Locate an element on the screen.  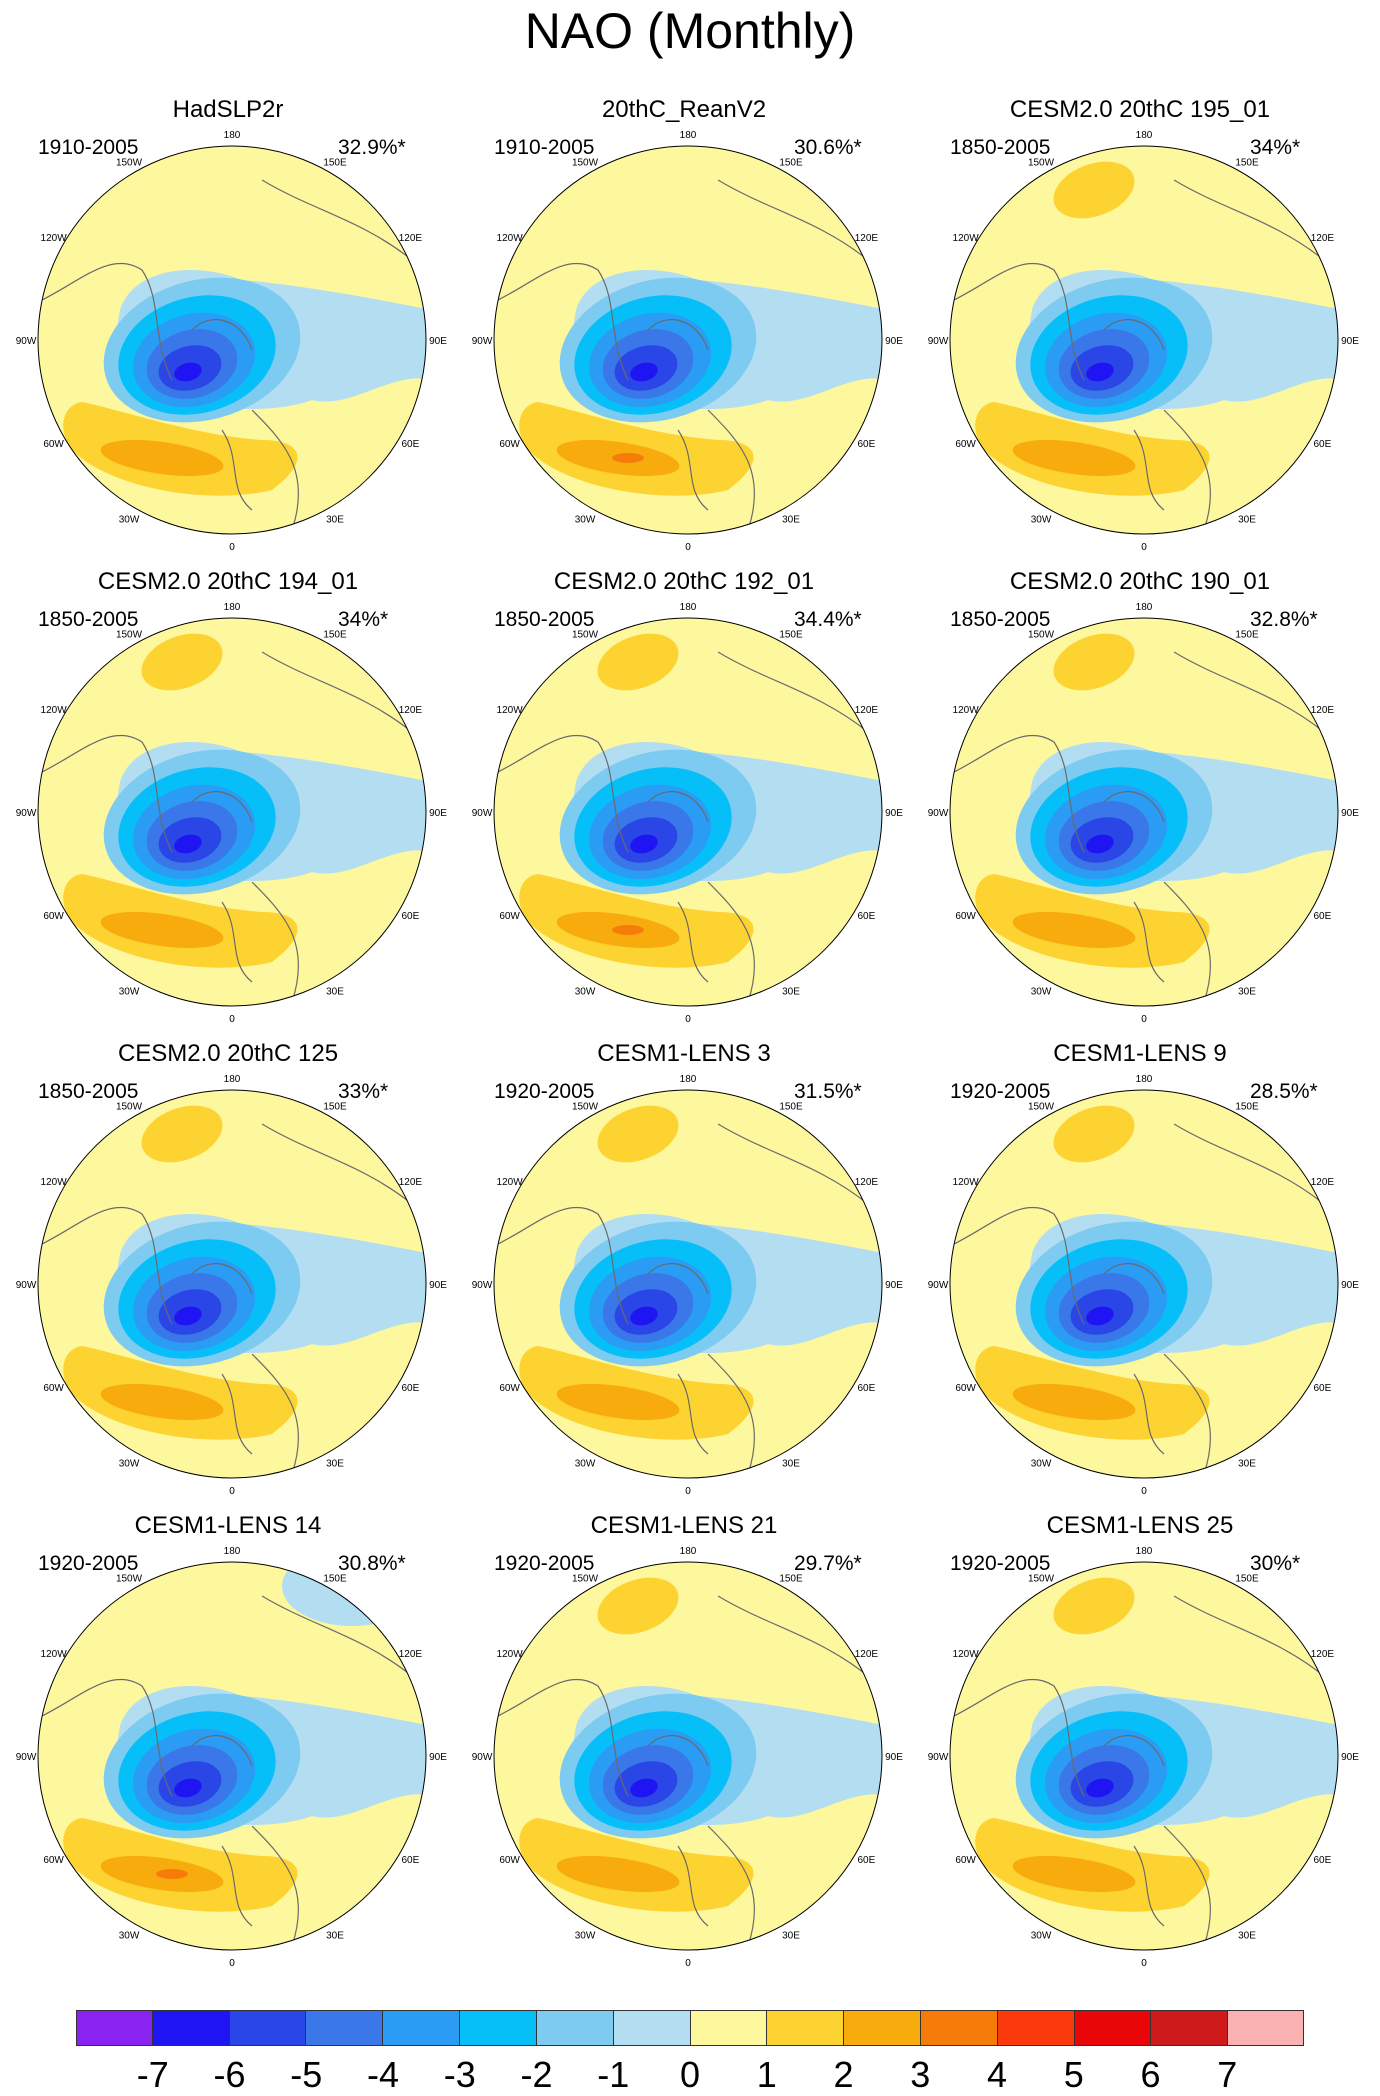
panel-title: HadSLP2r is located at coordinates (228, 109).